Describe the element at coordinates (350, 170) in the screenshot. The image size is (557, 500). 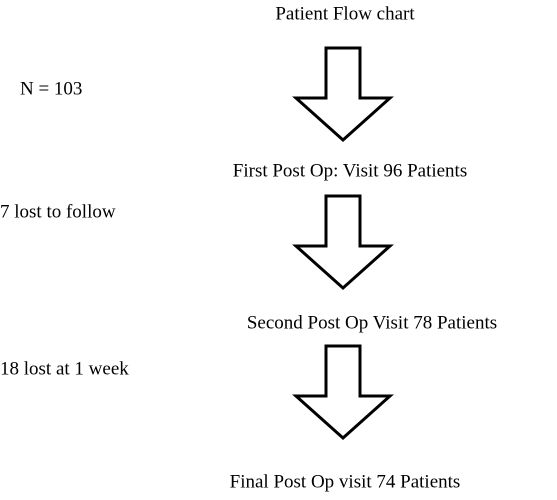
I see `step: First Post Op: Visit 96 Patients` at that location.